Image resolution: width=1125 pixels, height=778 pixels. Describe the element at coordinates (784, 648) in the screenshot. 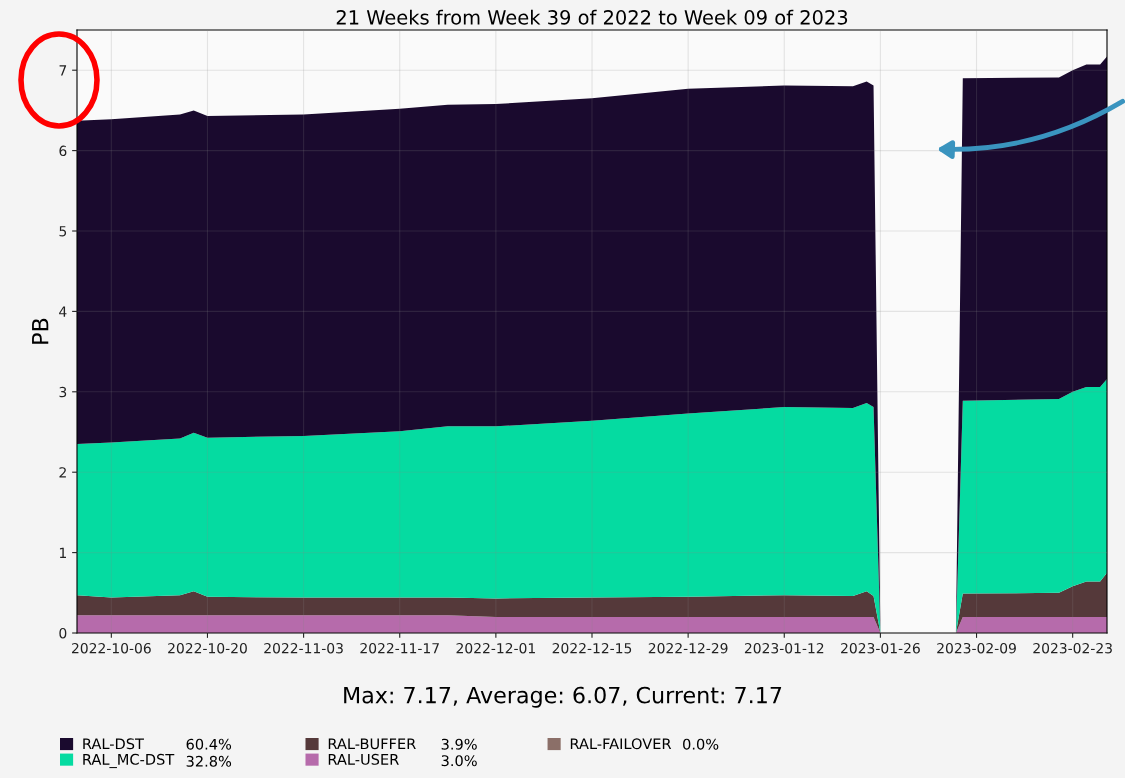

I see `x-tick-label: 2023-01-12` at that location.